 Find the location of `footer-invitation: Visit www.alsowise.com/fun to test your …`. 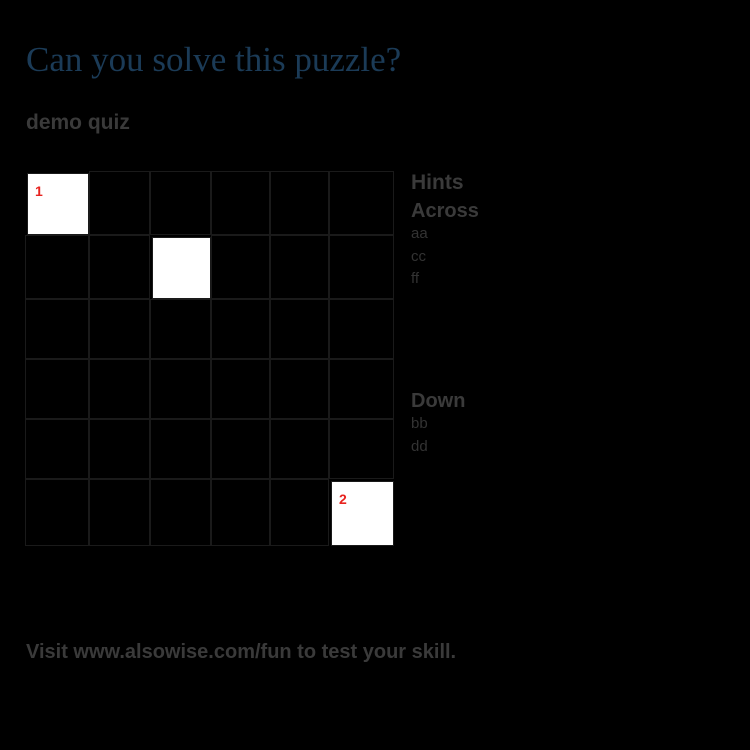

footer-invitation: Visit www.alsowise.com/fun to test your … is located at coordinates (241, 652).